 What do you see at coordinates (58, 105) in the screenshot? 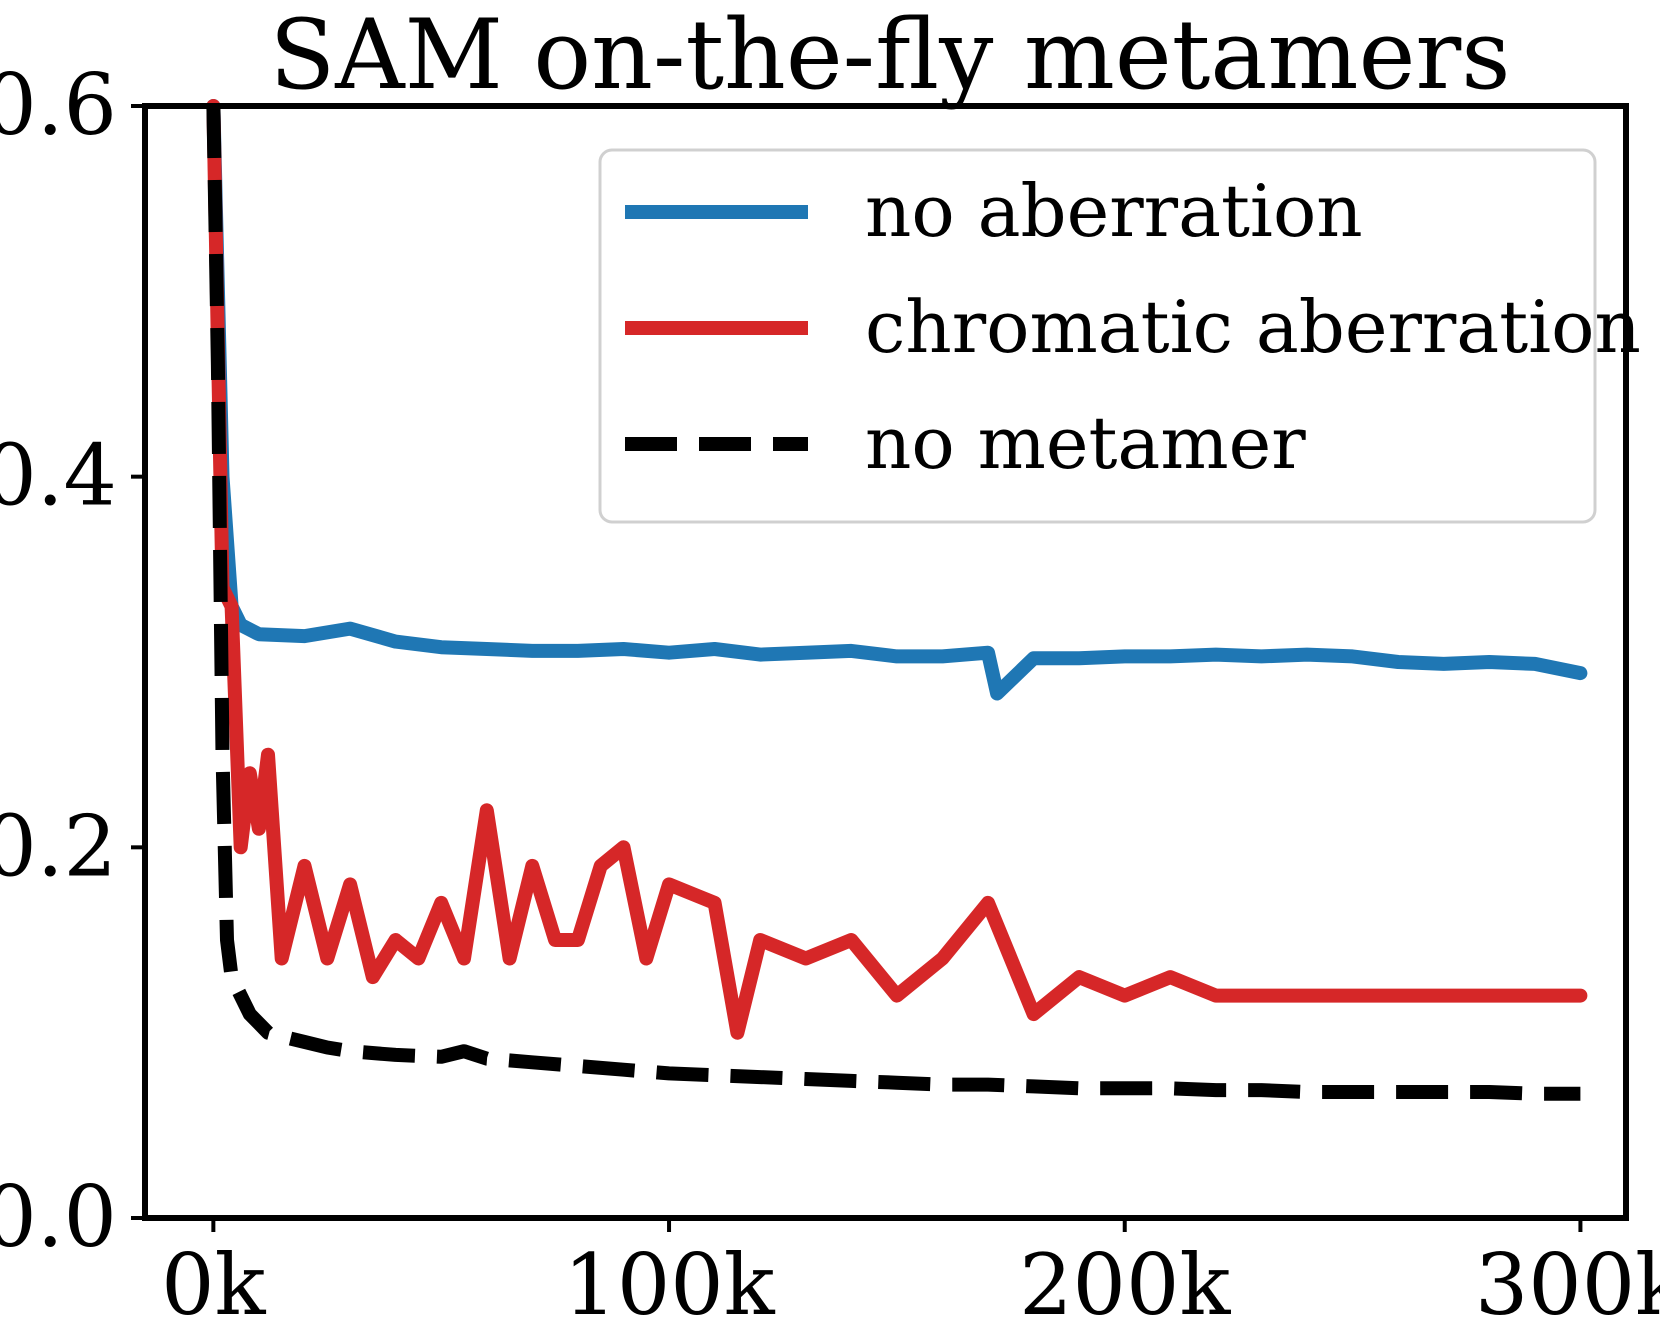
I see `y-tick-label: 0.6` at bounding box center [58, 105].